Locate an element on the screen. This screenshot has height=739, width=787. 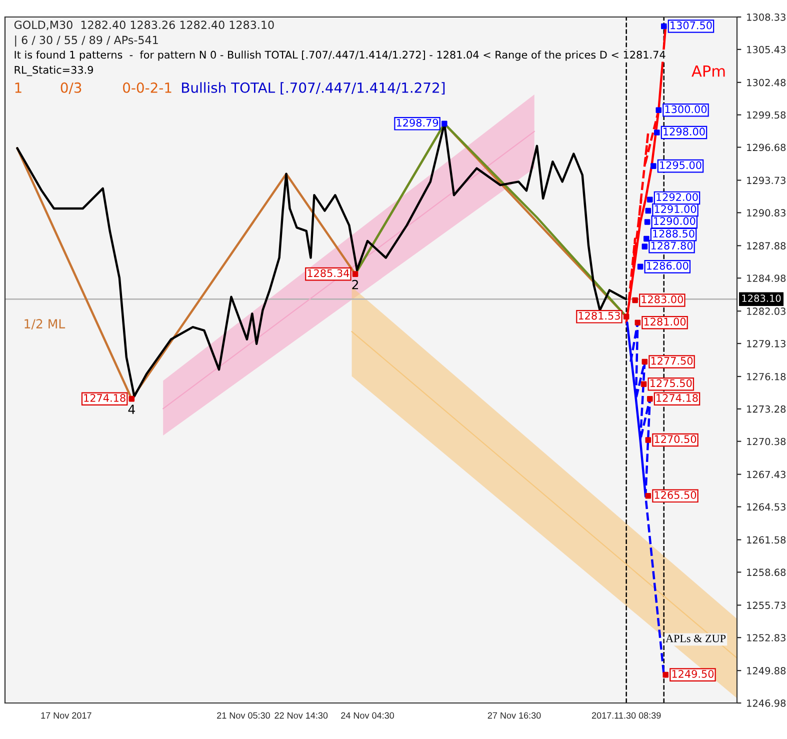
y-tick-label: 1252.83 is located at coordinates (766, 638).